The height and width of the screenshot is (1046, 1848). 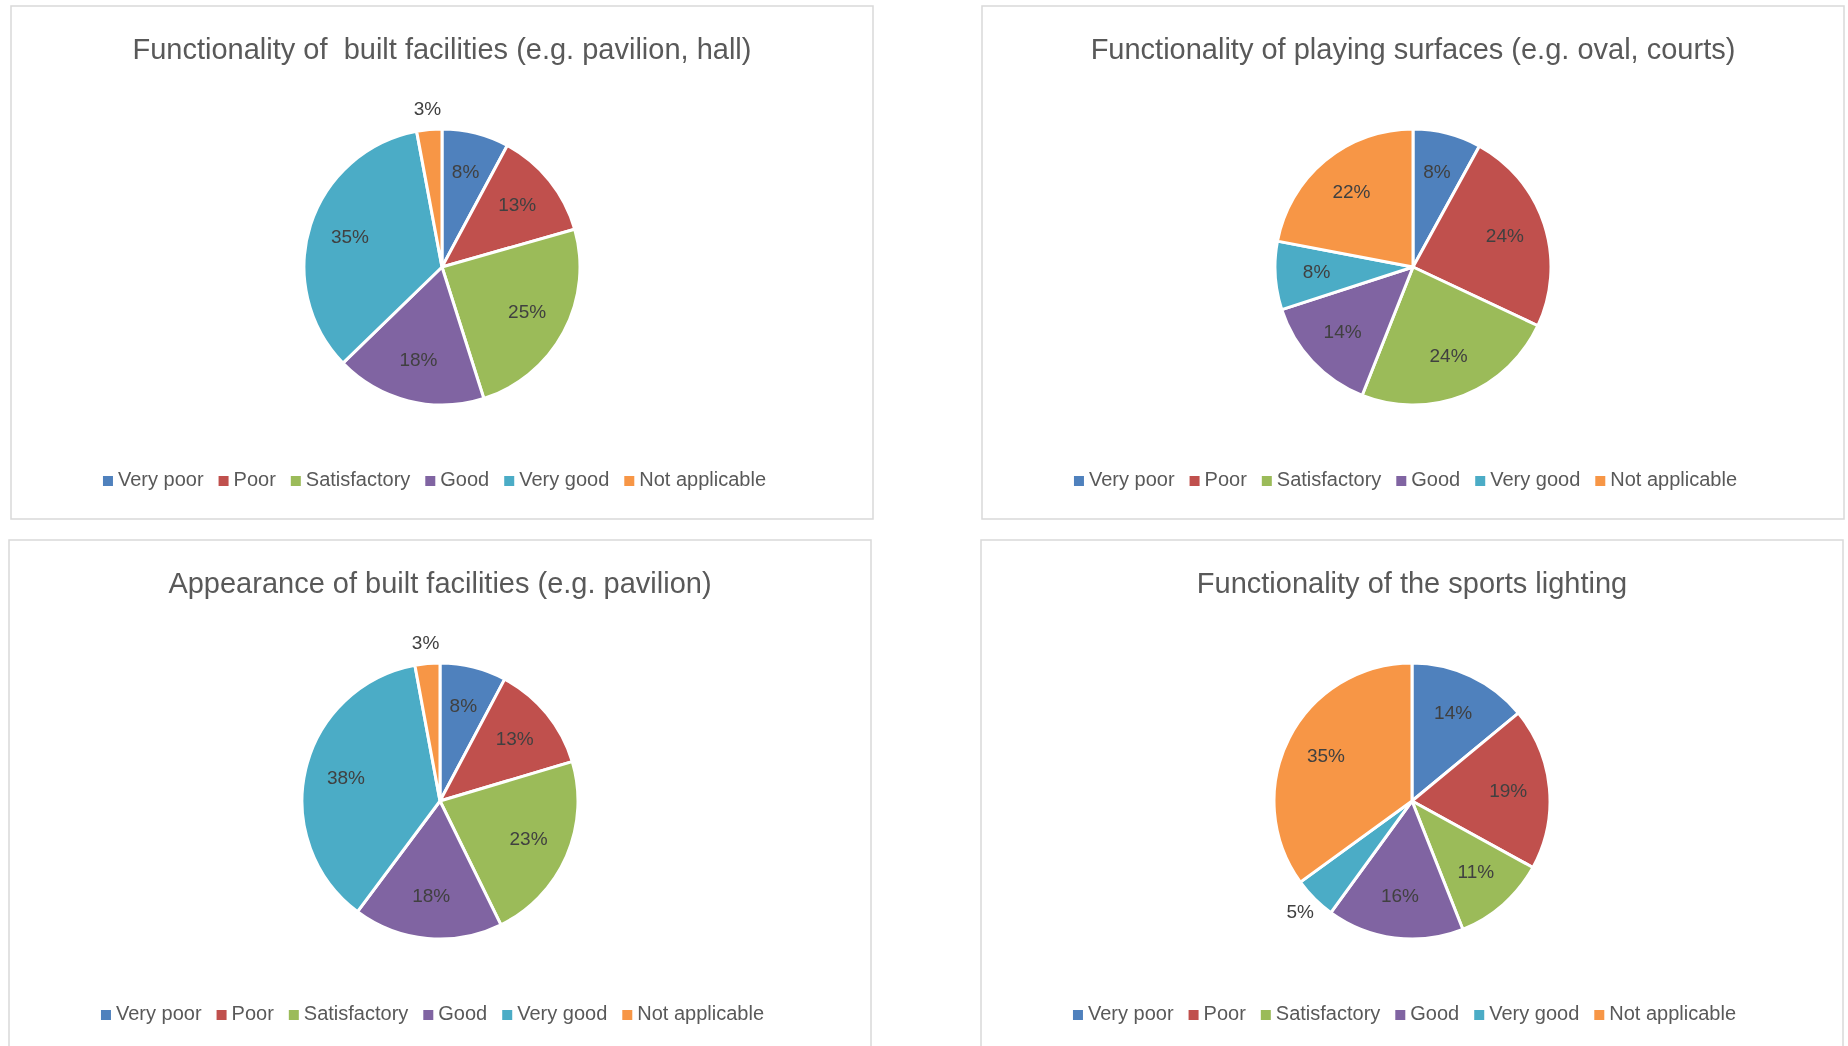 What do you see at coordinates (527, 311) in the screenshot?
I see `data-label: 25%` at bounding box center [527, 311].